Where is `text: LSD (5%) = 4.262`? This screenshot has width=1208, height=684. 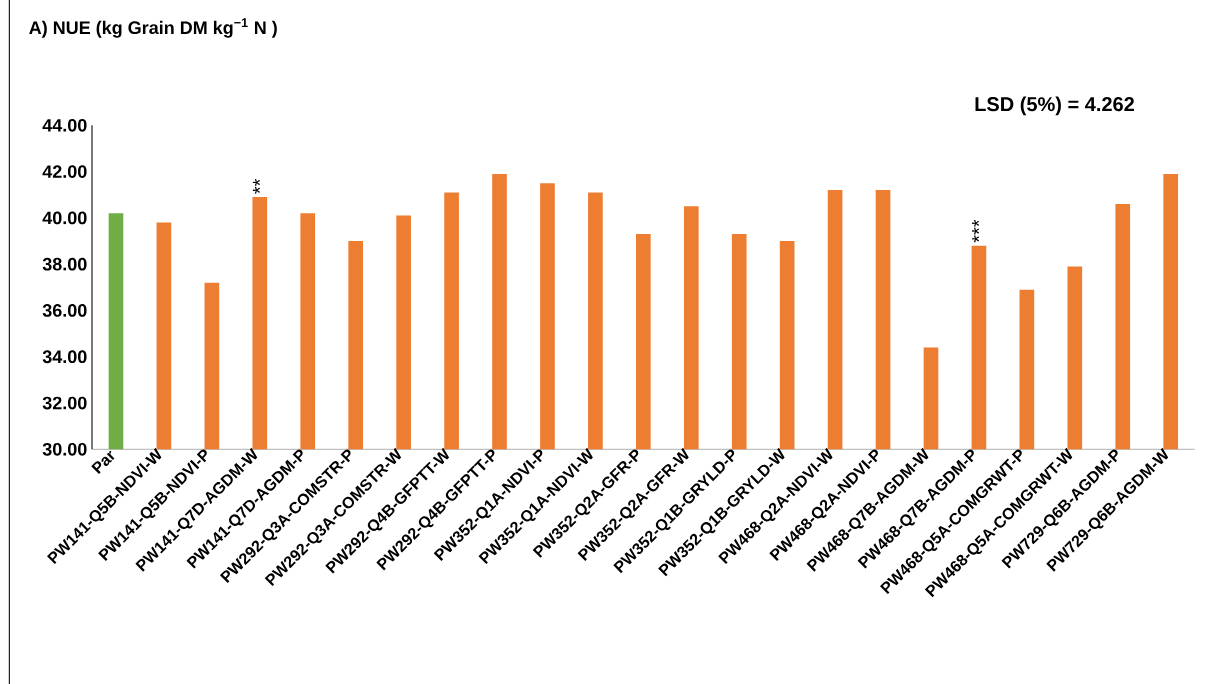
text: LSD (5%) = 4.262 is located at coordinates (1054, 106).